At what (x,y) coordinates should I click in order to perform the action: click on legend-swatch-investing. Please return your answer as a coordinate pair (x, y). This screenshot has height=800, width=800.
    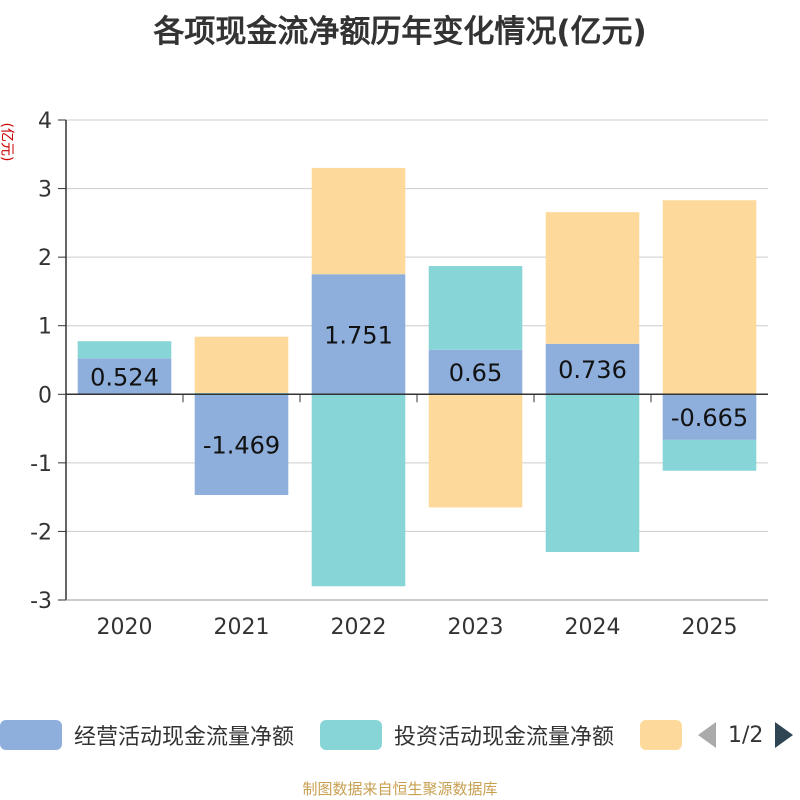
    Looking at the image, I should click on (351, 735).